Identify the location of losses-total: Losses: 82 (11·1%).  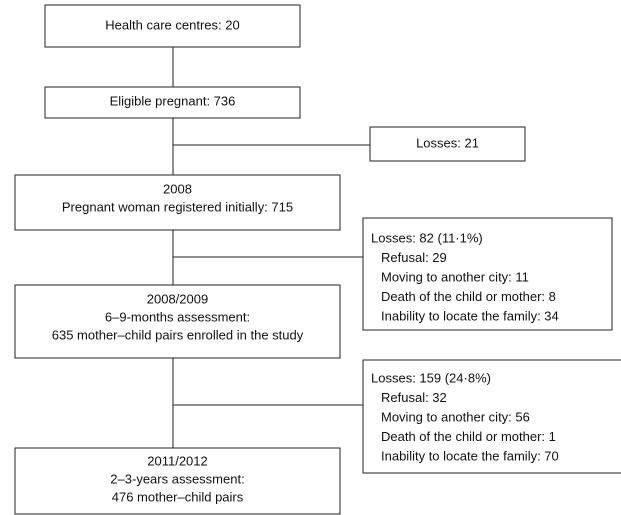
(427, 237).